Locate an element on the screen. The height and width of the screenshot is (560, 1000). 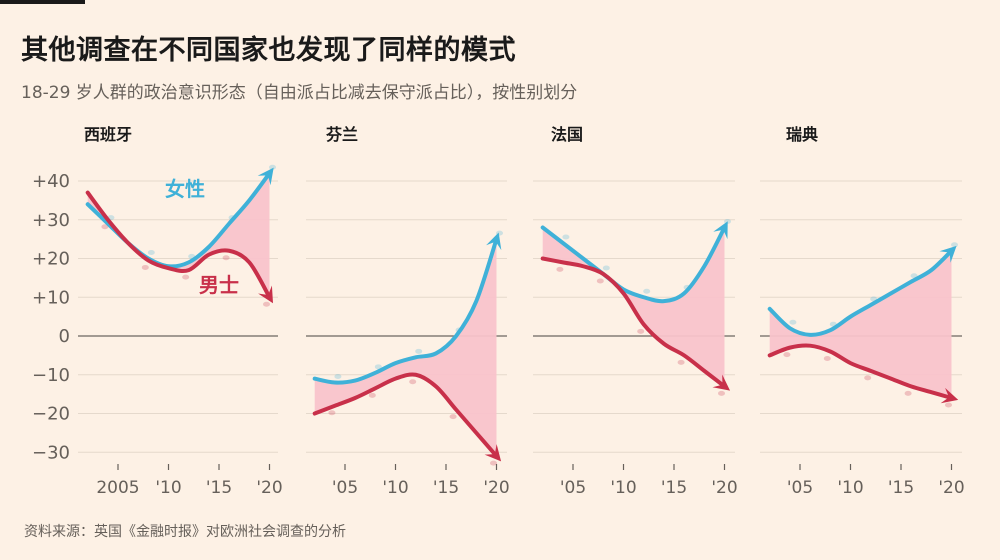
panel-title: 法国 is located at coordinates (567, 134).